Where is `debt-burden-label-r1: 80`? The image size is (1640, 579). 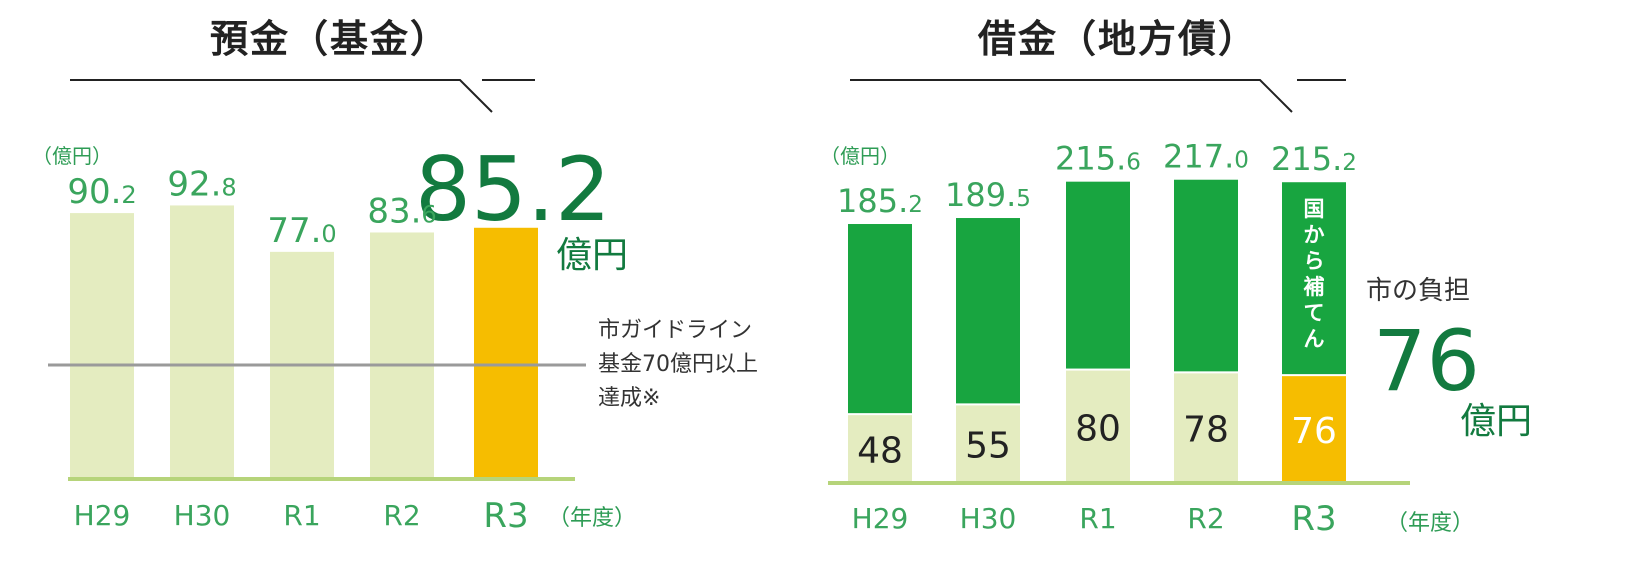 debt-burden-label-r1: 80 is located at coordinates (1098, 428).